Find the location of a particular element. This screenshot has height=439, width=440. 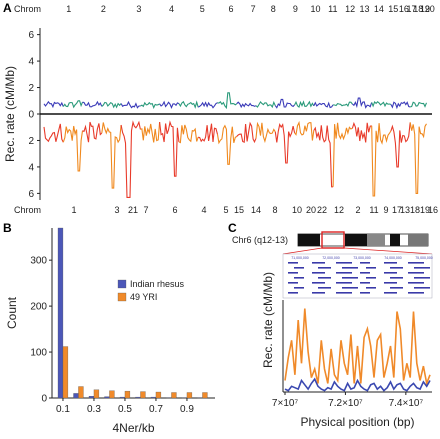

bottom-chrom-label: 18 is located at coordinates (415, 210).